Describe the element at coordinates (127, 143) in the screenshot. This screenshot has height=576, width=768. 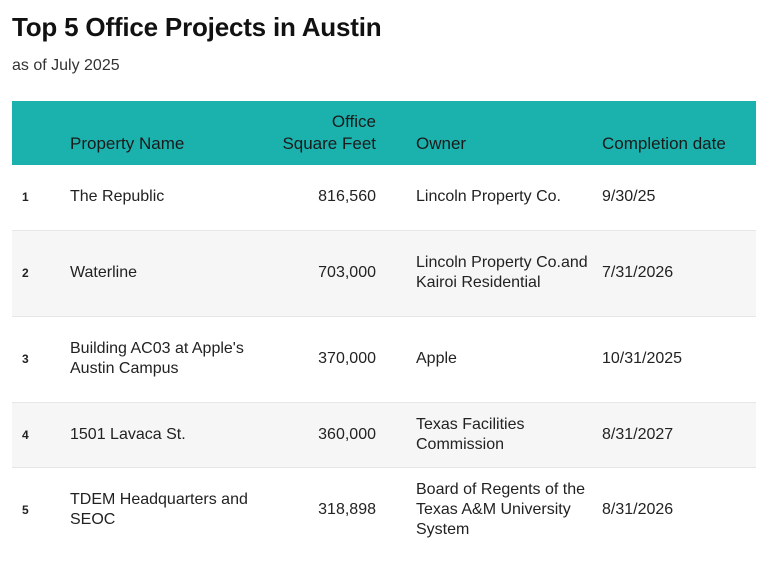
I see `header-property-name: Property Name` at that location.